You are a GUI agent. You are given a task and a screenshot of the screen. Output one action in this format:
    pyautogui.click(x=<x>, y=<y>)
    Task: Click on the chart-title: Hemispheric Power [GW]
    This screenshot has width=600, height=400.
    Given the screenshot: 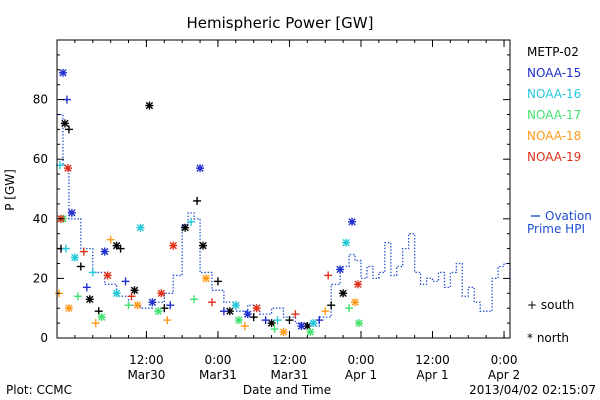 What is the action you would take?
    pyautogui.click(x=280, y=23)
    